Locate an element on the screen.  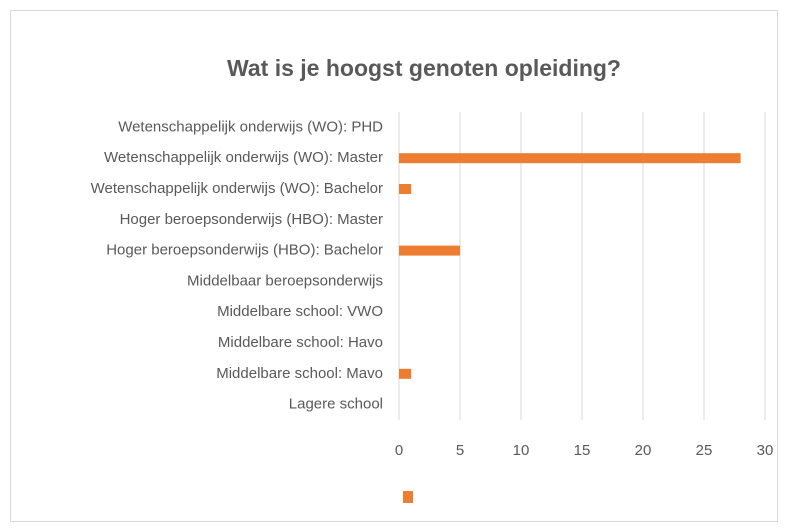
x-tick-label: 10 is located at coordinates (521, 450).